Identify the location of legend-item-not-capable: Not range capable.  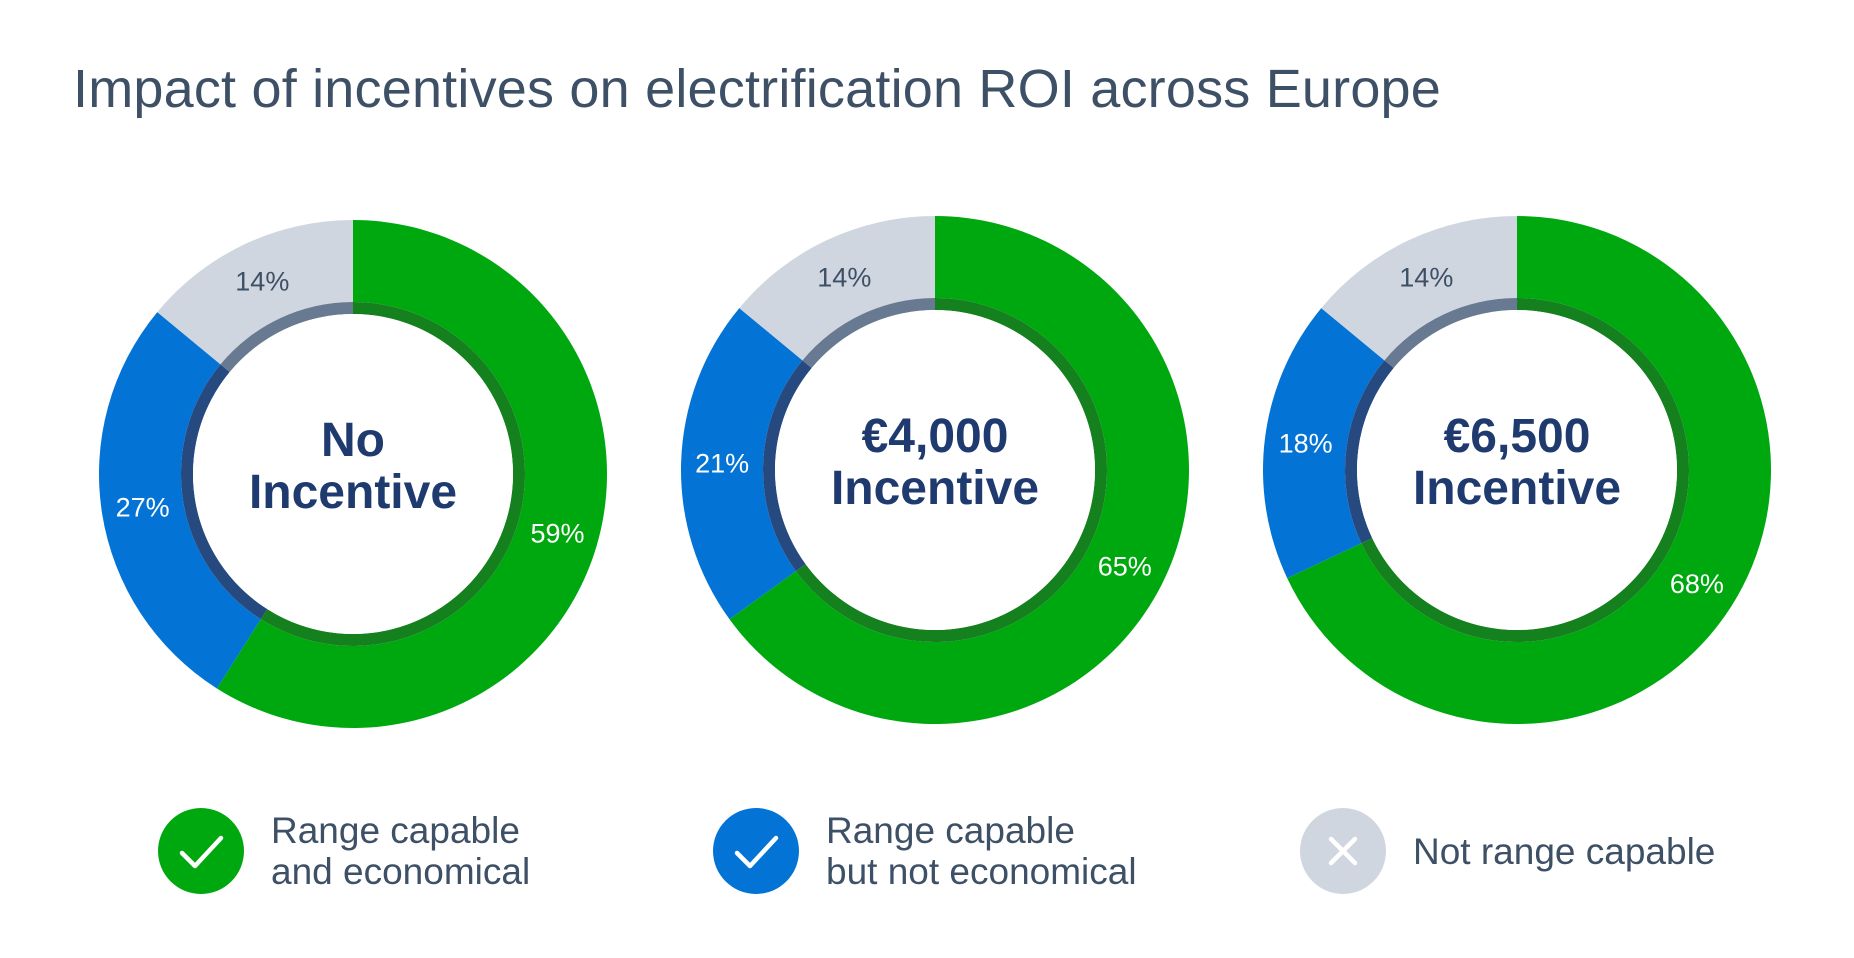
(1507, 851).